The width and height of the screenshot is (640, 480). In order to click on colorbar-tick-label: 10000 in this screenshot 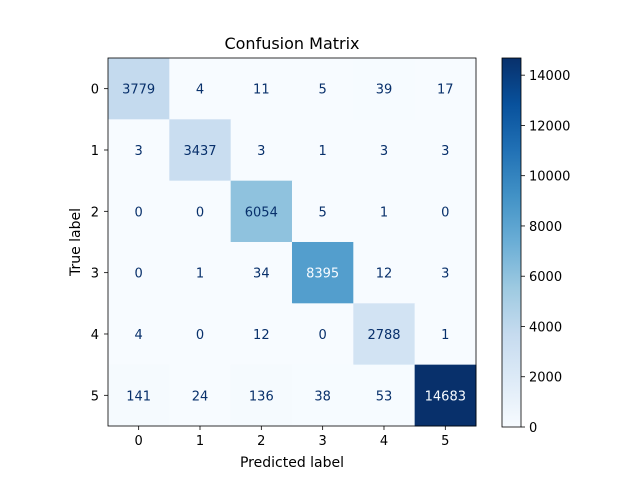, I will do `click(549, 177)`.